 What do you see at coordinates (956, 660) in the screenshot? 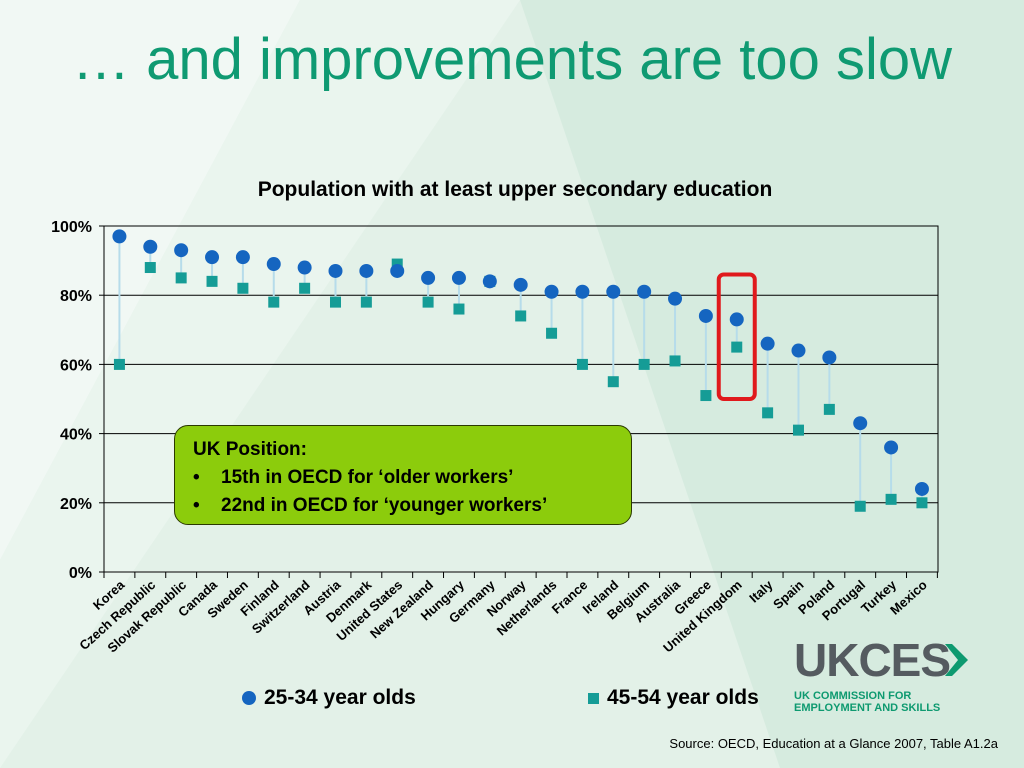
I see `arrow-icon` at bounding box center [956, 660].